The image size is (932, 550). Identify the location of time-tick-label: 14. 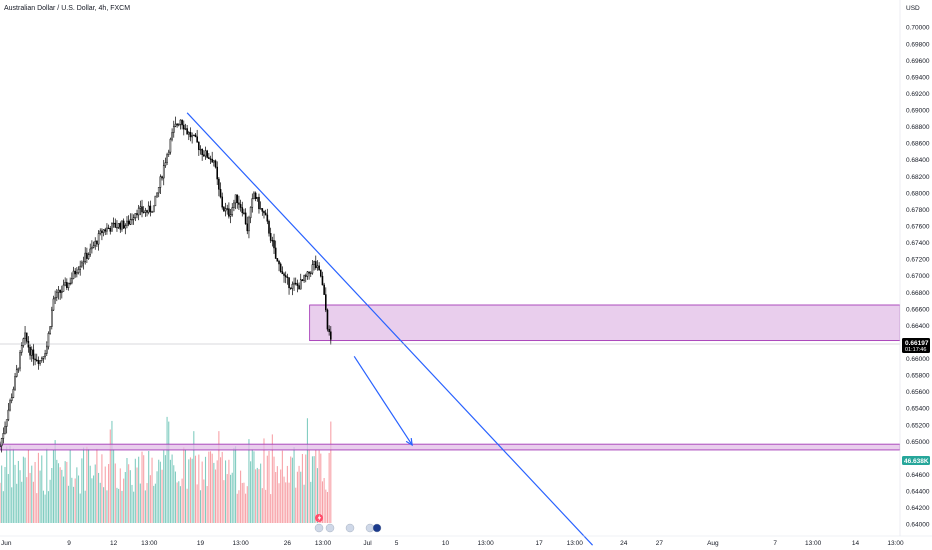
(856, 543).